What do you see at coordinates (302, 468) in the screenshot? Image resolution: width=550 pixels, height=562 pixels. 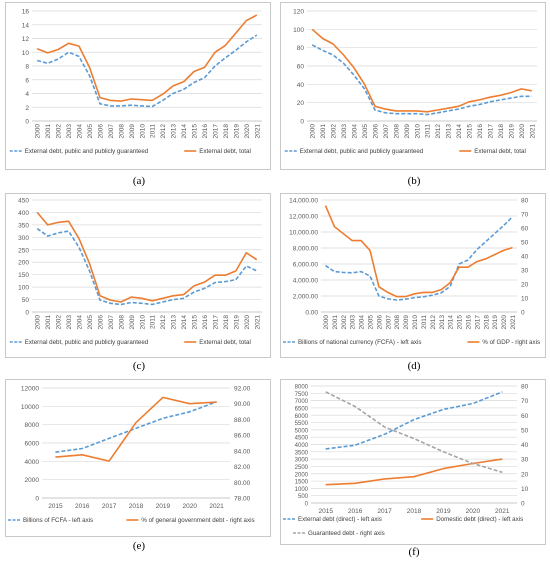 I see `y-tick-label: 2500` at bounding box center [302, 468].